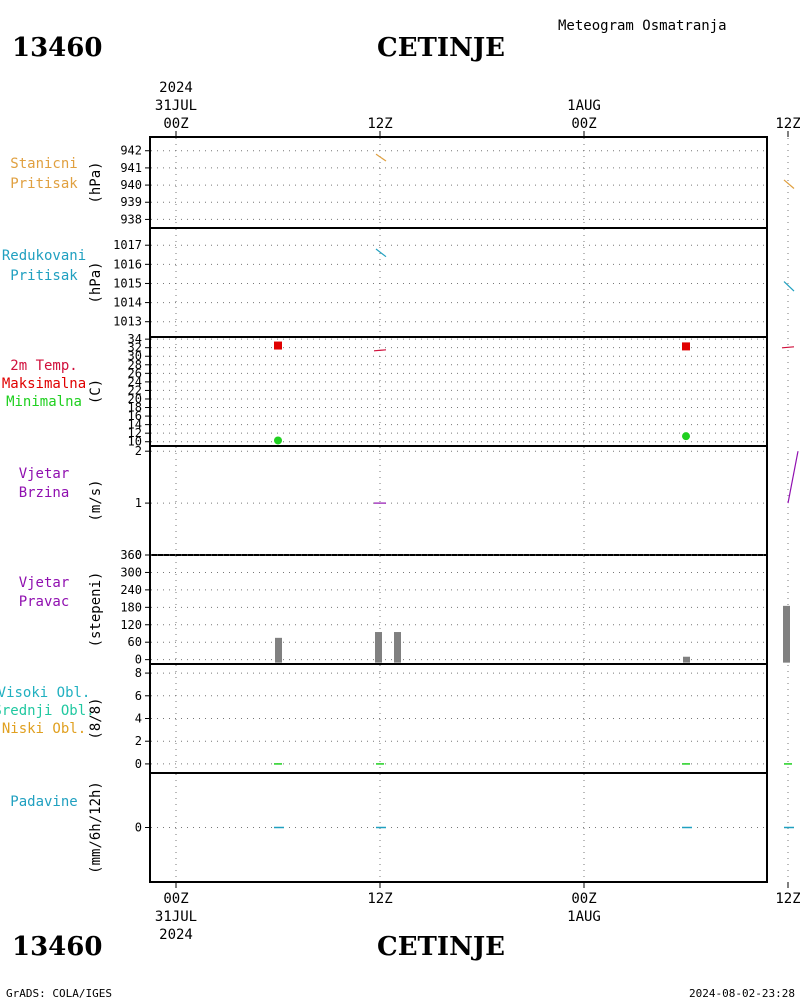 The image size is (800, 1005). Describe the element at coordinates (96, 718) in the screenshot. I see `y-axis-label: (8/8)` at that location.